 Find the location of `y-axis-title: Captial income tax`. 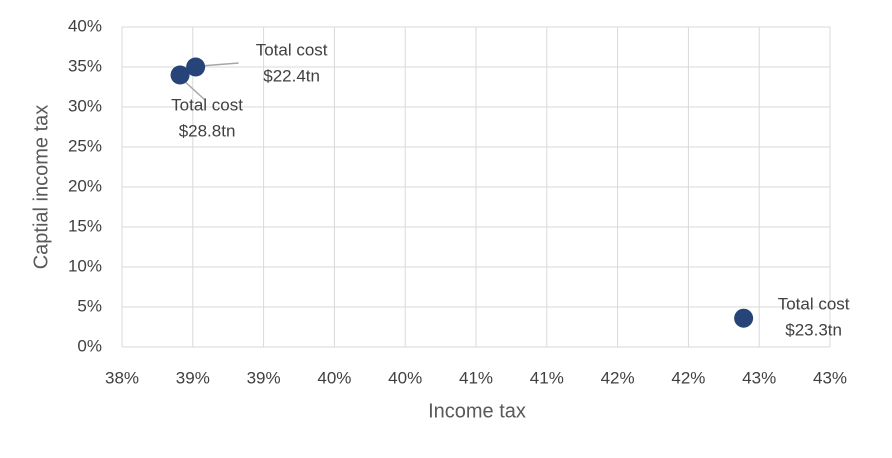

y-axis-title: Captial income tax is located at coordinates (41, 187).